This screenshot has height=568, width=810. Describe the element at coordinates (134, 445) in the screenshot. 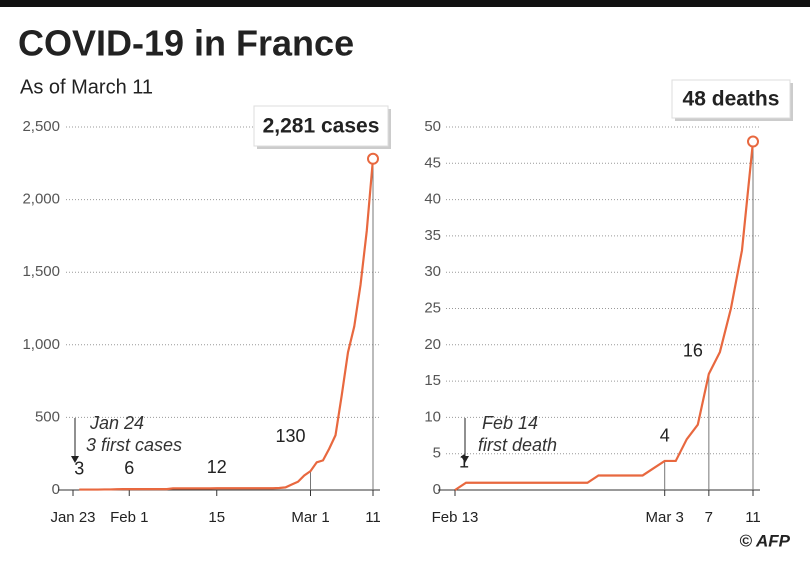

I see `annotation: 3 first cases` at that location.